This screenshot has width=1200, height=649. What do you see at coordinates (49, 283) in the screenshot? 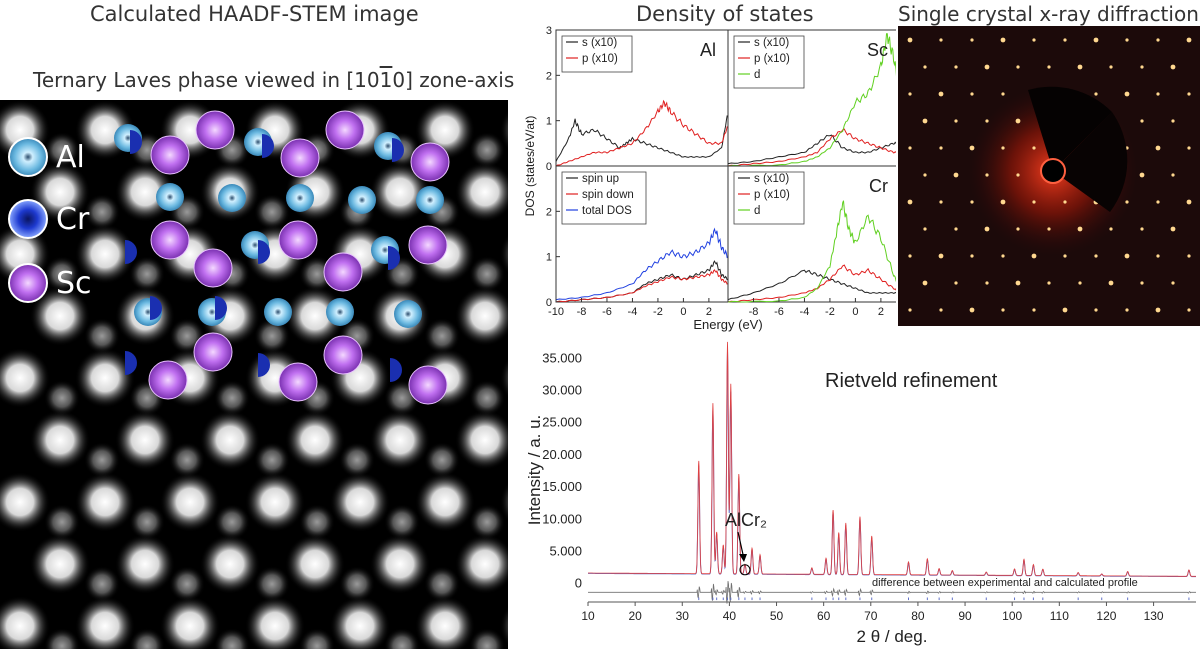
I see `legend-item-sc: Sc` at bounding box center [49, 283].